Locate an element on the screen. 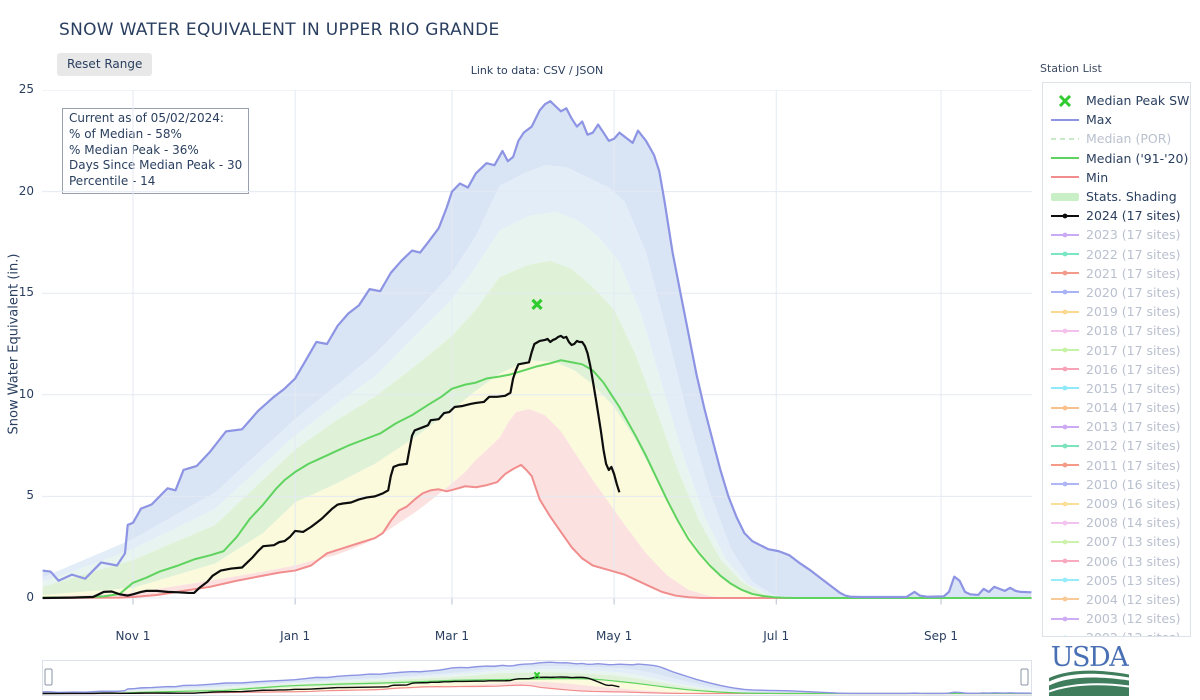 The image size is (1200, 700). median-peak-swe-marker is located at coordinates (537, 304).